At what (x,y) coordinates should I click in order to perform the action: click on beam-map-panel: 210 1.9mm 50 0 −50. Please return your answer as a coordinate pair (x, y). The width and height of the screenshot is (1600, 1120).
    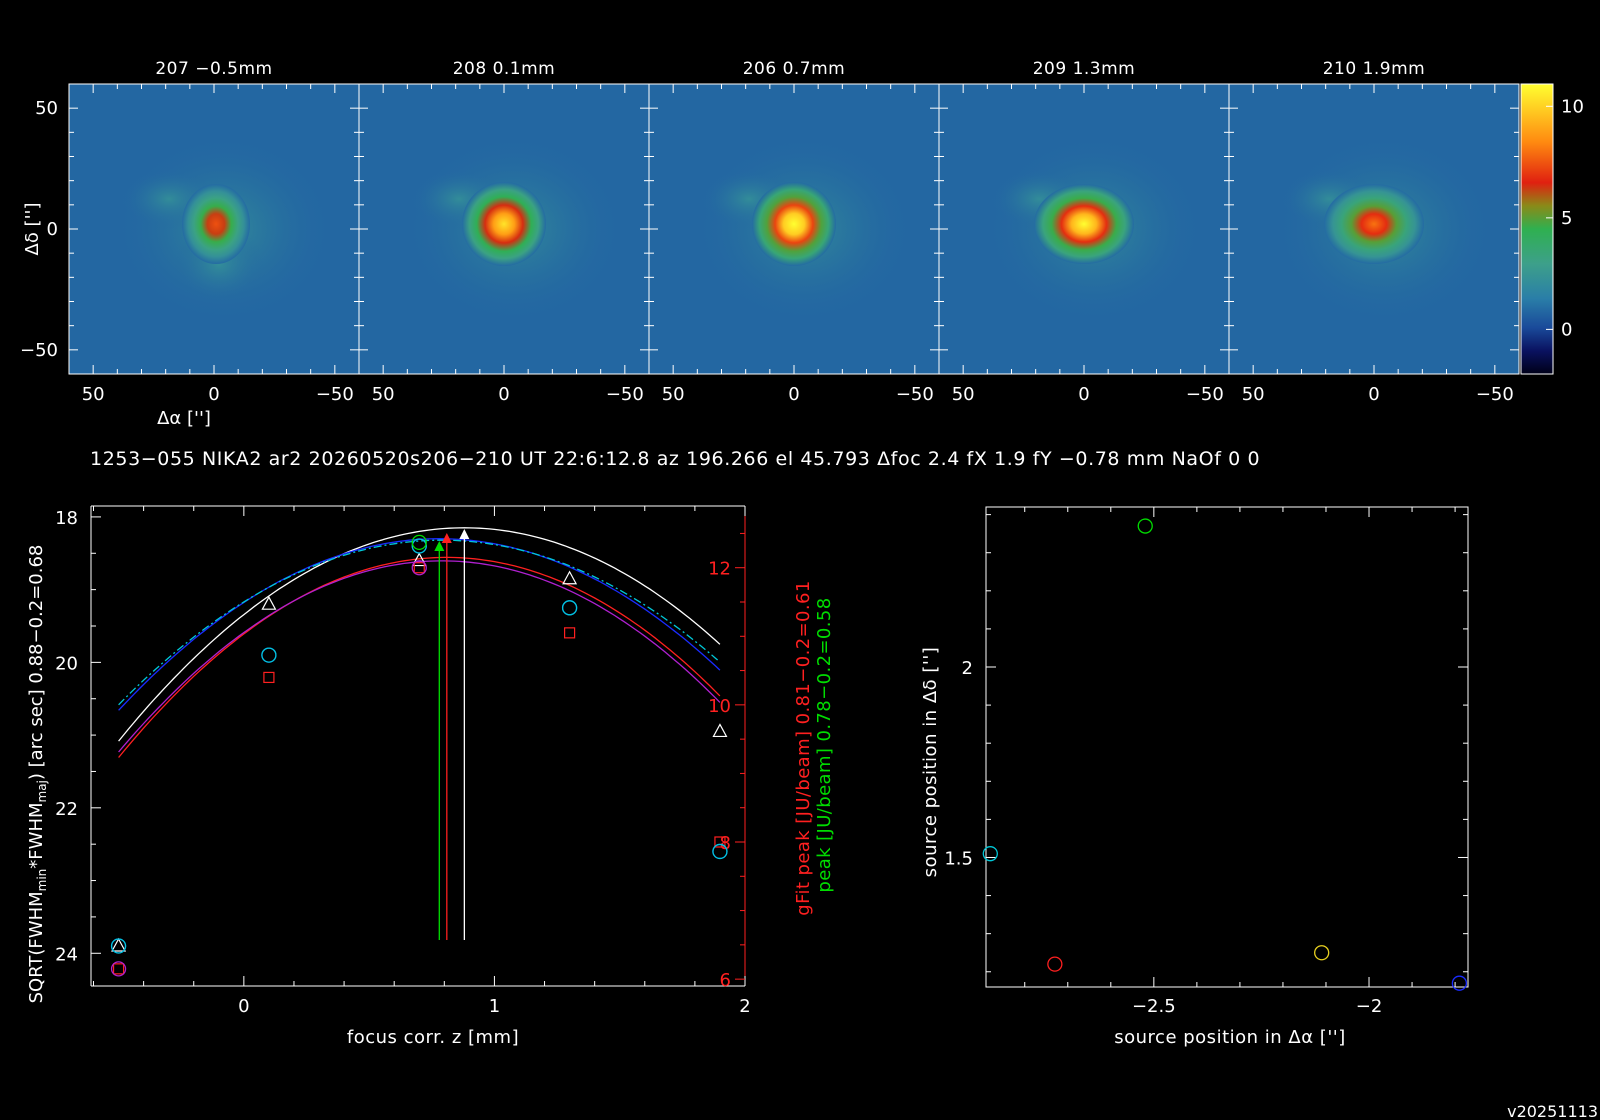
    Looking at the image, I should click on (1374, 232).